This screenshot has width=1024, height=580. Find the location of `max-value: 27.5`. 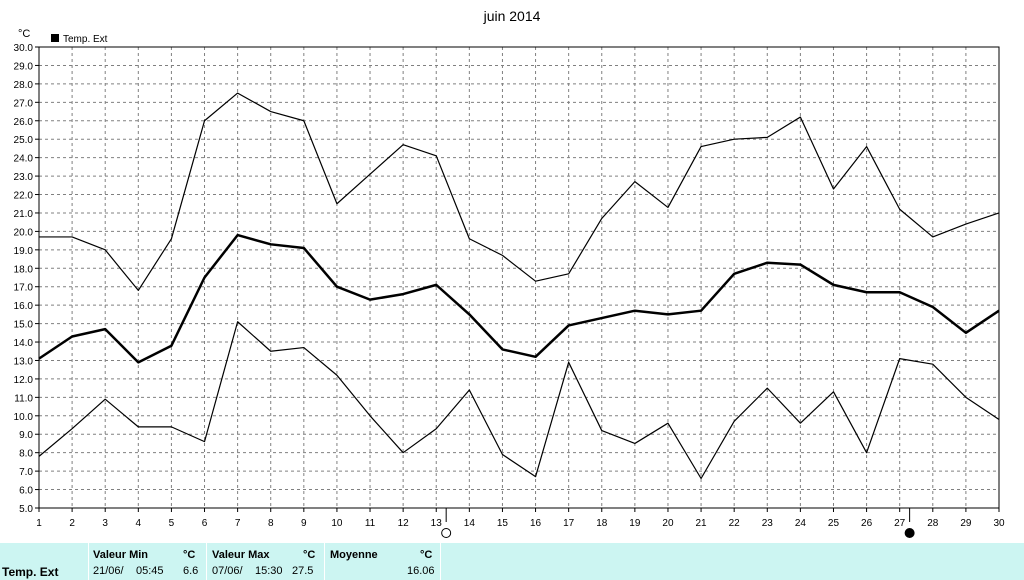

max-value: 27.5 is located at coordinates (303, 571).